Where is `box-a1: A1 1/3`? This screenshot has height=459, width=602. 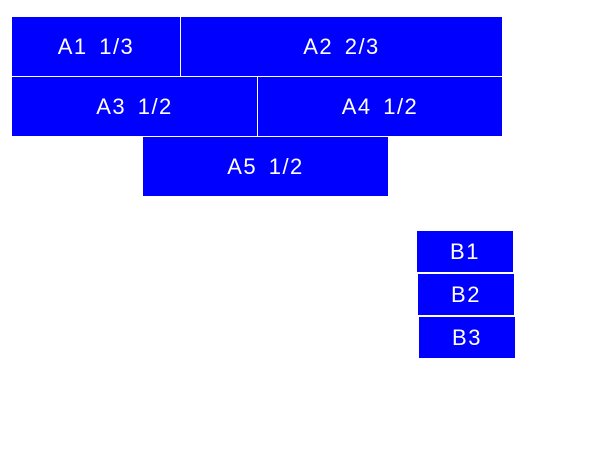
box-a1: A1 1/3 is located at coordinates (96, 46).